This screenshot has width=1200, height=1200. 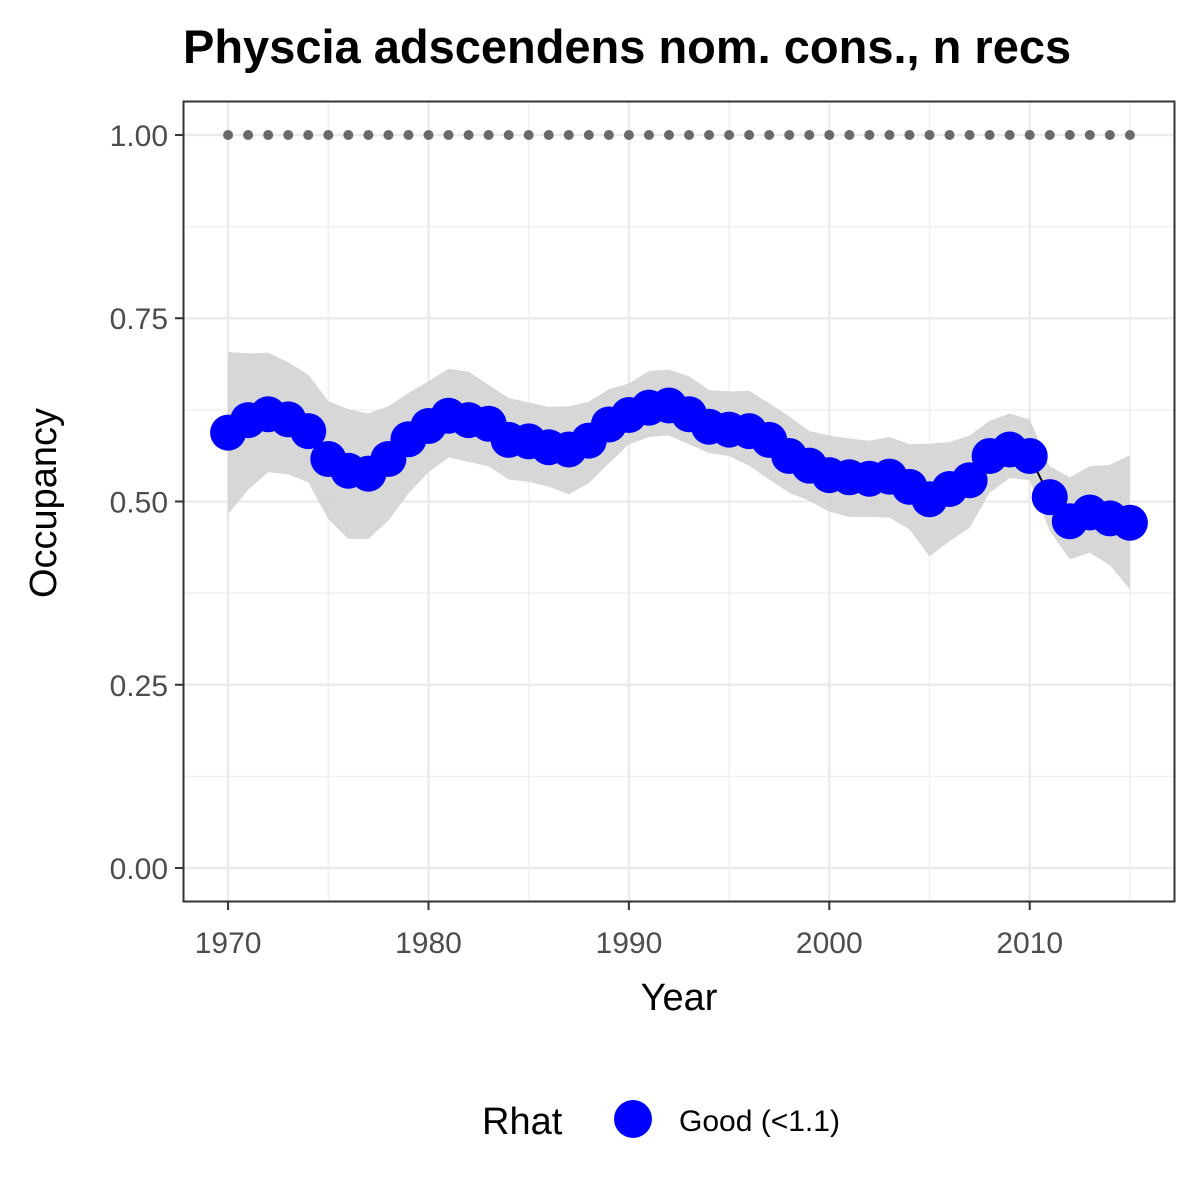 What do you see at coordinates (629, 943) in the screenshot?
I see `x-tick-label: 1990` at bounding box center [629, 943].